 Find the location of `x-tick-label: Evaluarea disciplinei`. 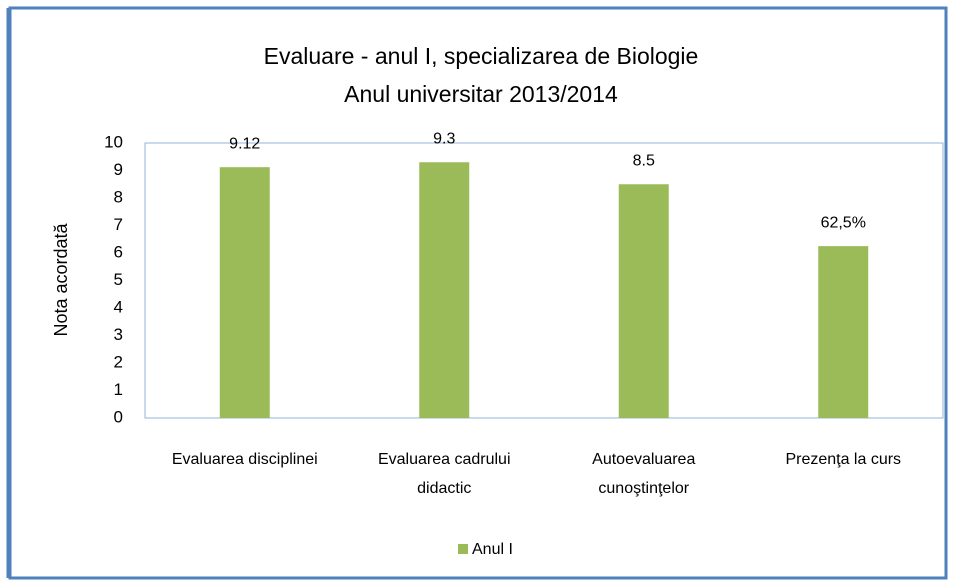

x-tick-label: Evaluarea disciplinei is located at coordinates (245, 459).